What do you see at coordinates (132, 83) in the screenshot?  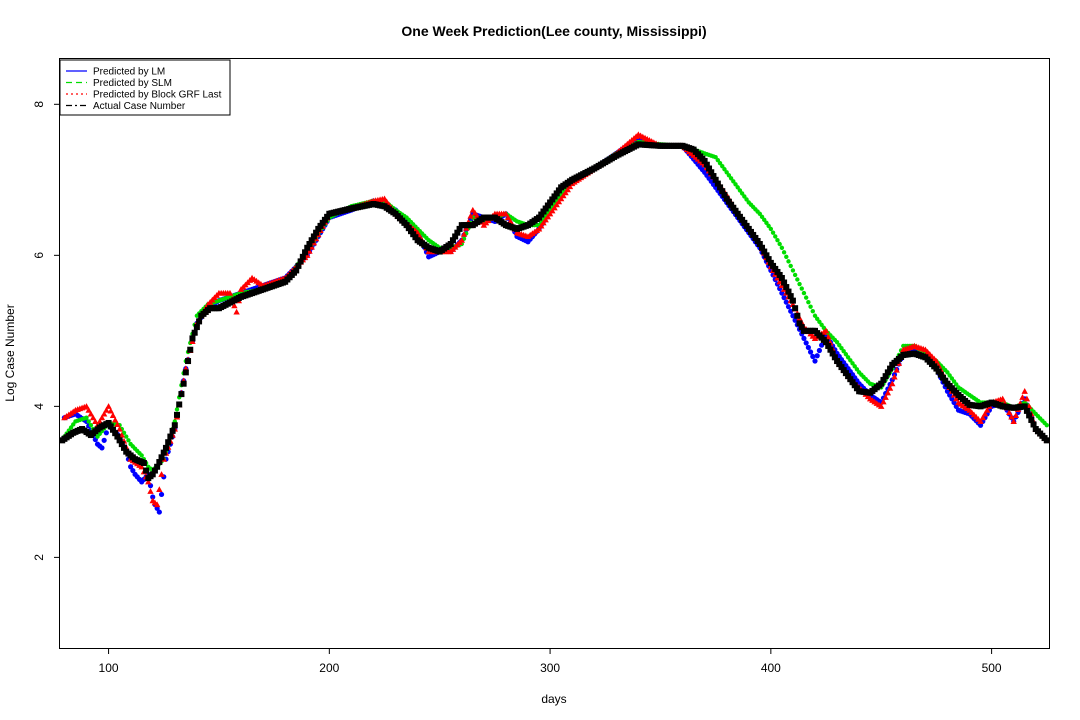 I see `legend-label-1: Predicted by SLM` at bounding box center [132, 83].